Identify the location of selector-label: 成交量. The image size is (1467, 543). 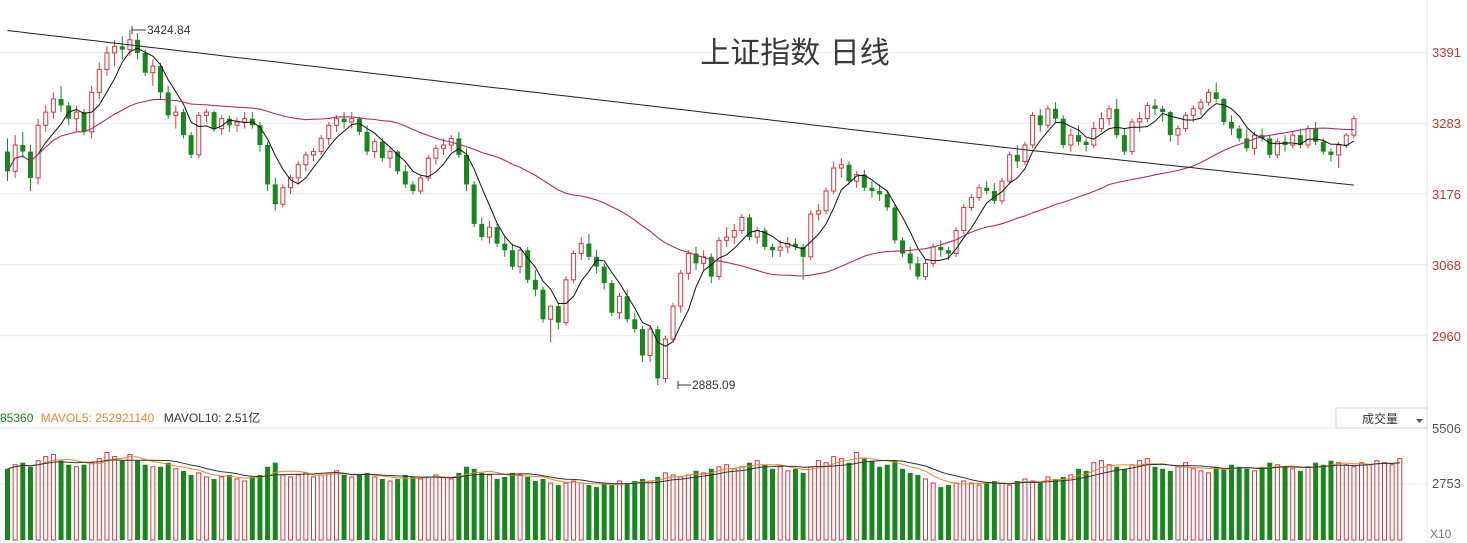
(1380, 418).